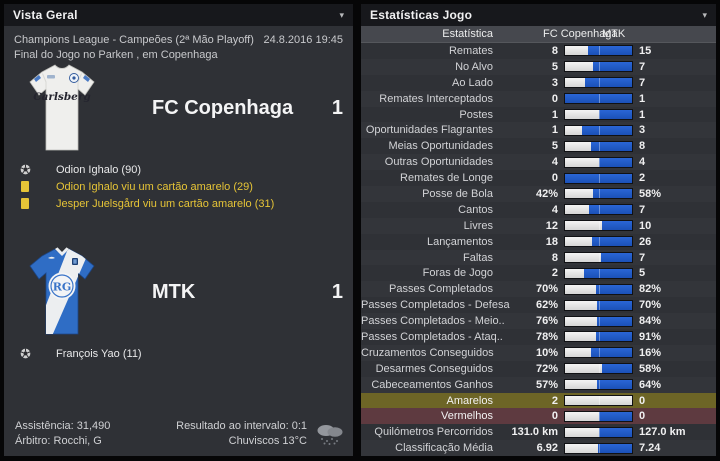  What do you see at coordinates (538, 416) in the screenshot?
I see `stat-row: Vermelhos 0 0` at bounding box center [538, 416].